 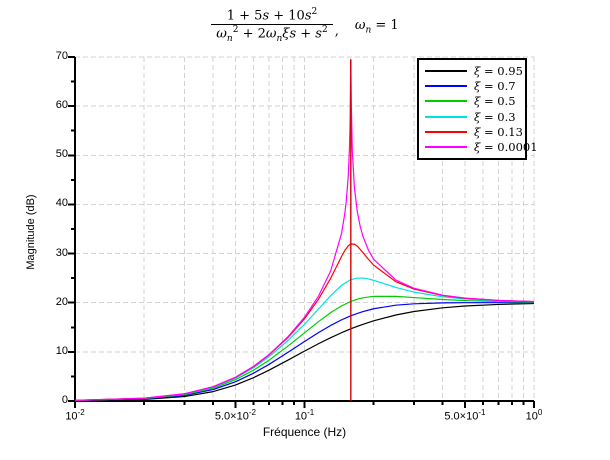 I want to click on title-fraction: 1 + 5s + 10s2 ωn2 + 2ωnξs + s2, so click(x=272, y=26).